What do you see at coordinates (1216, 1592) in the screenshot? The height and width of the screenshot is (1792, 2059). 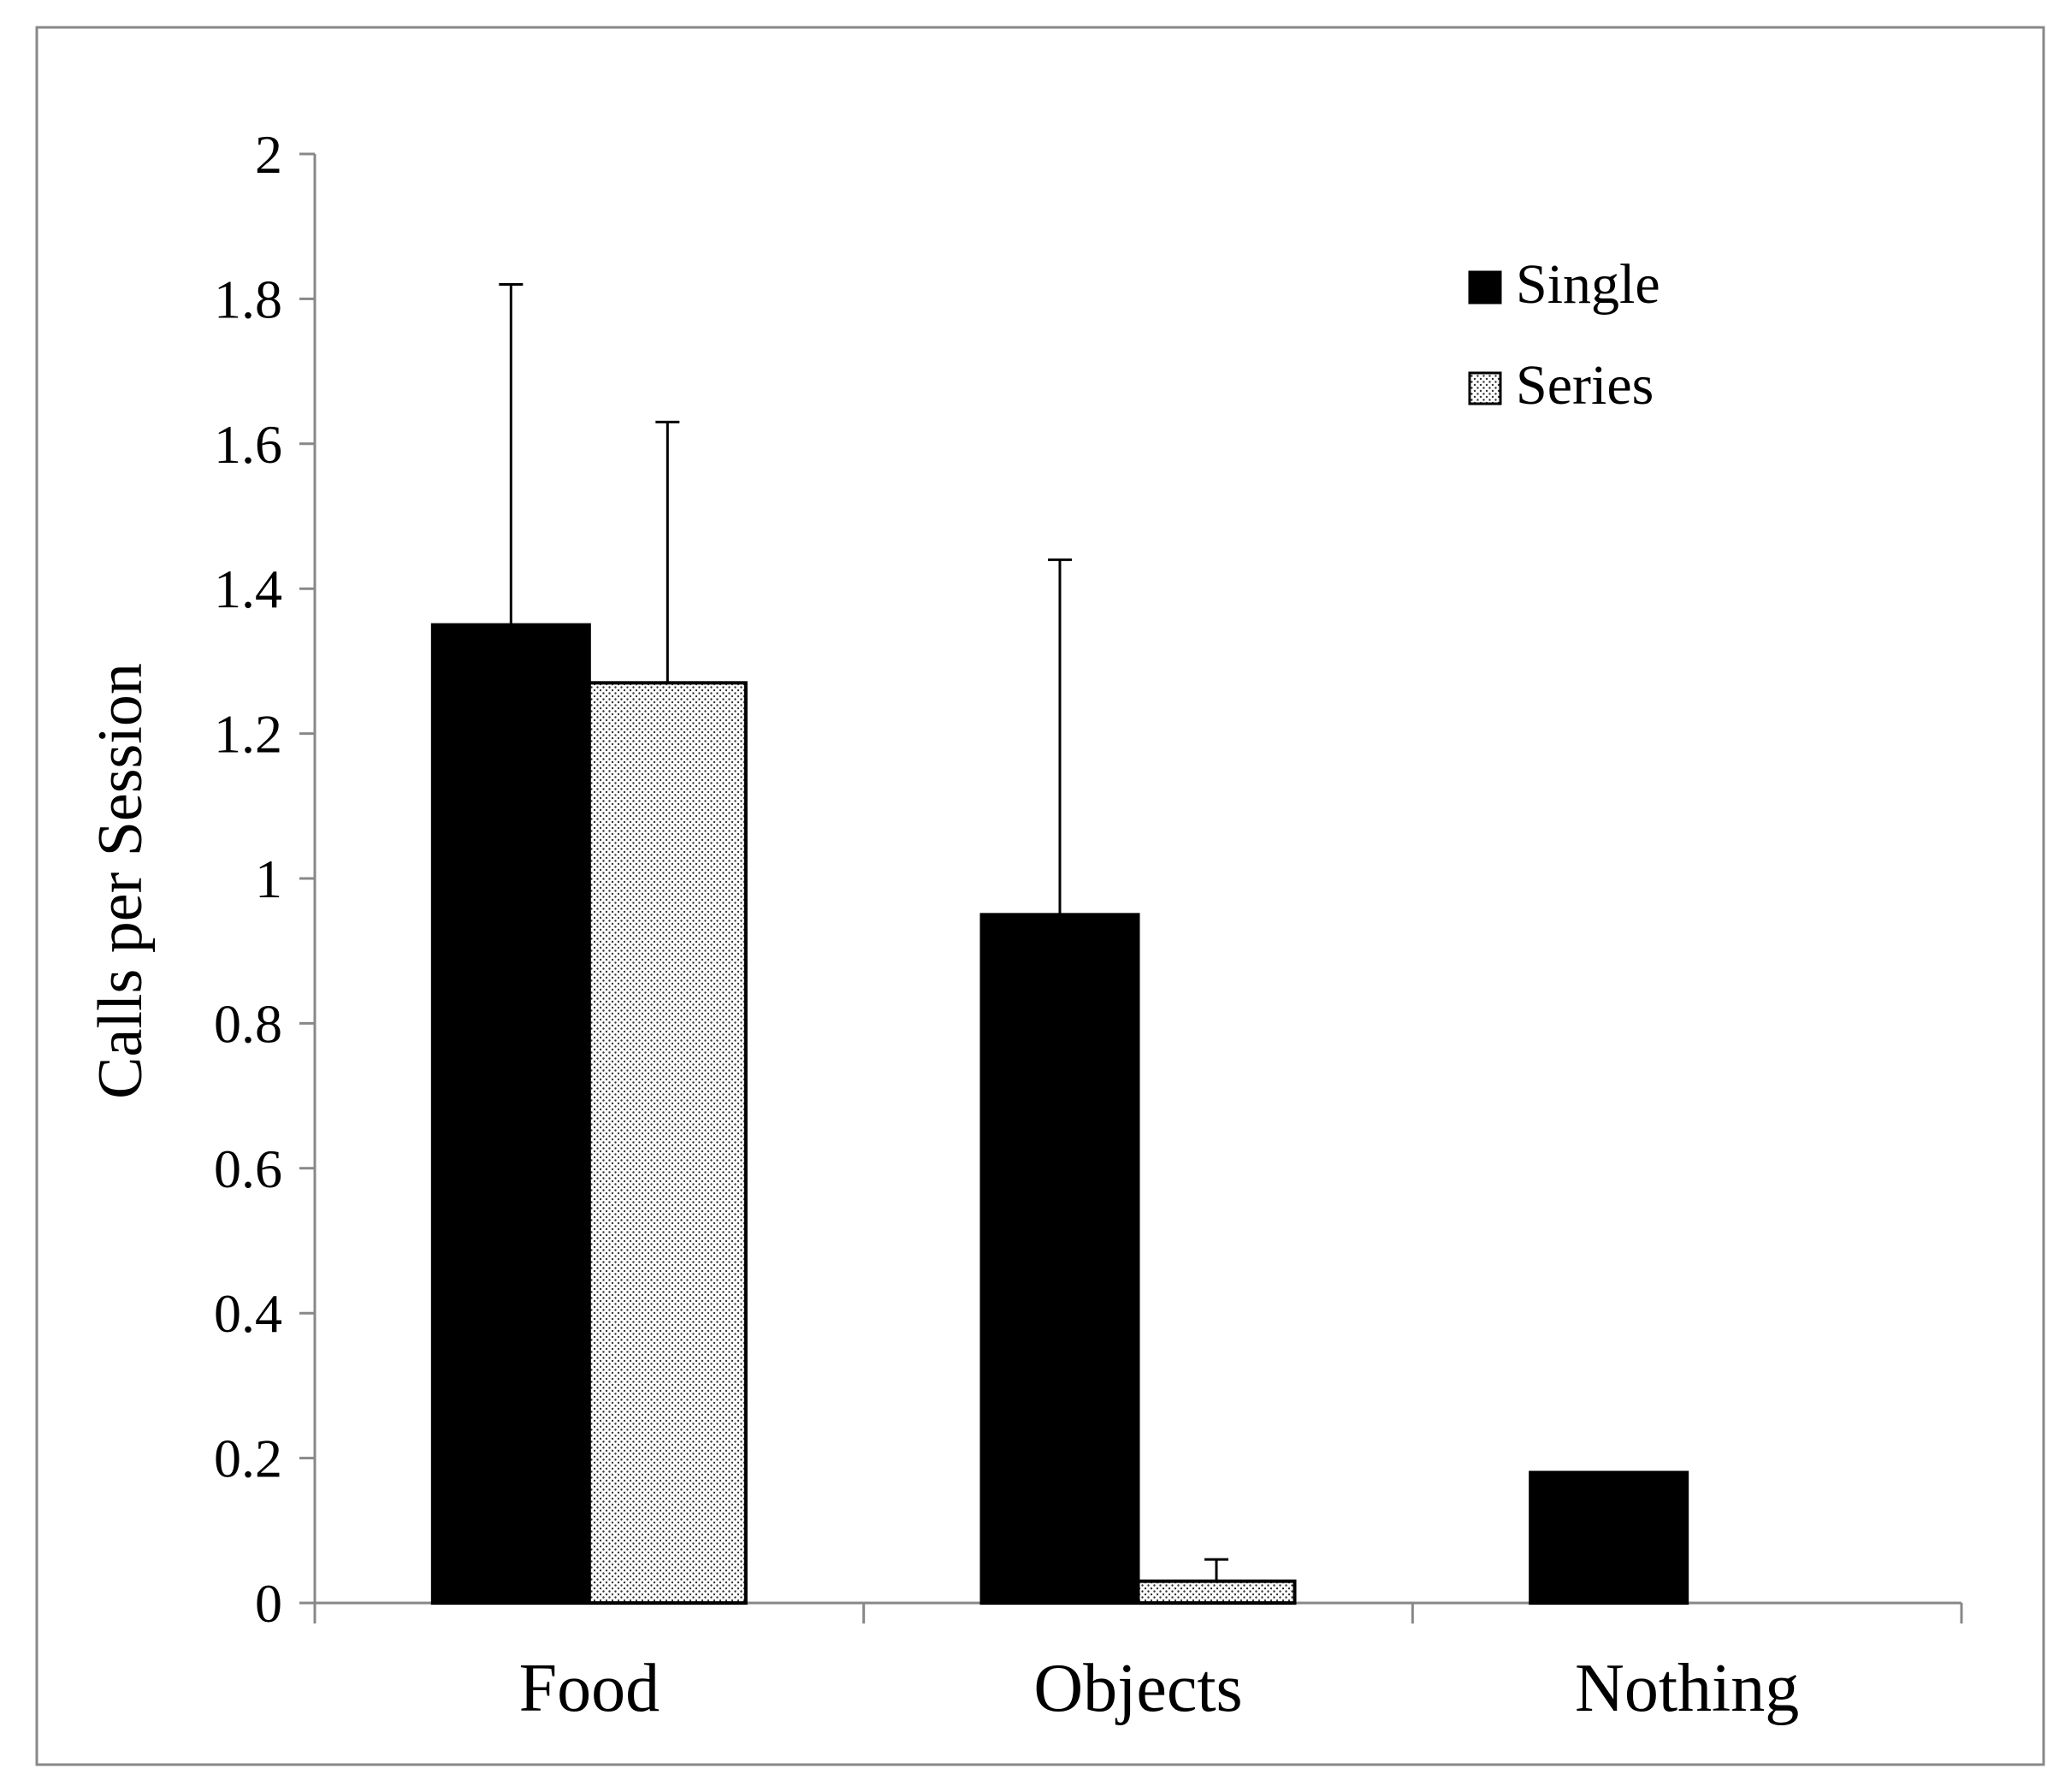 I see `bar-series-objects` at bounding box center [1216, 1592].